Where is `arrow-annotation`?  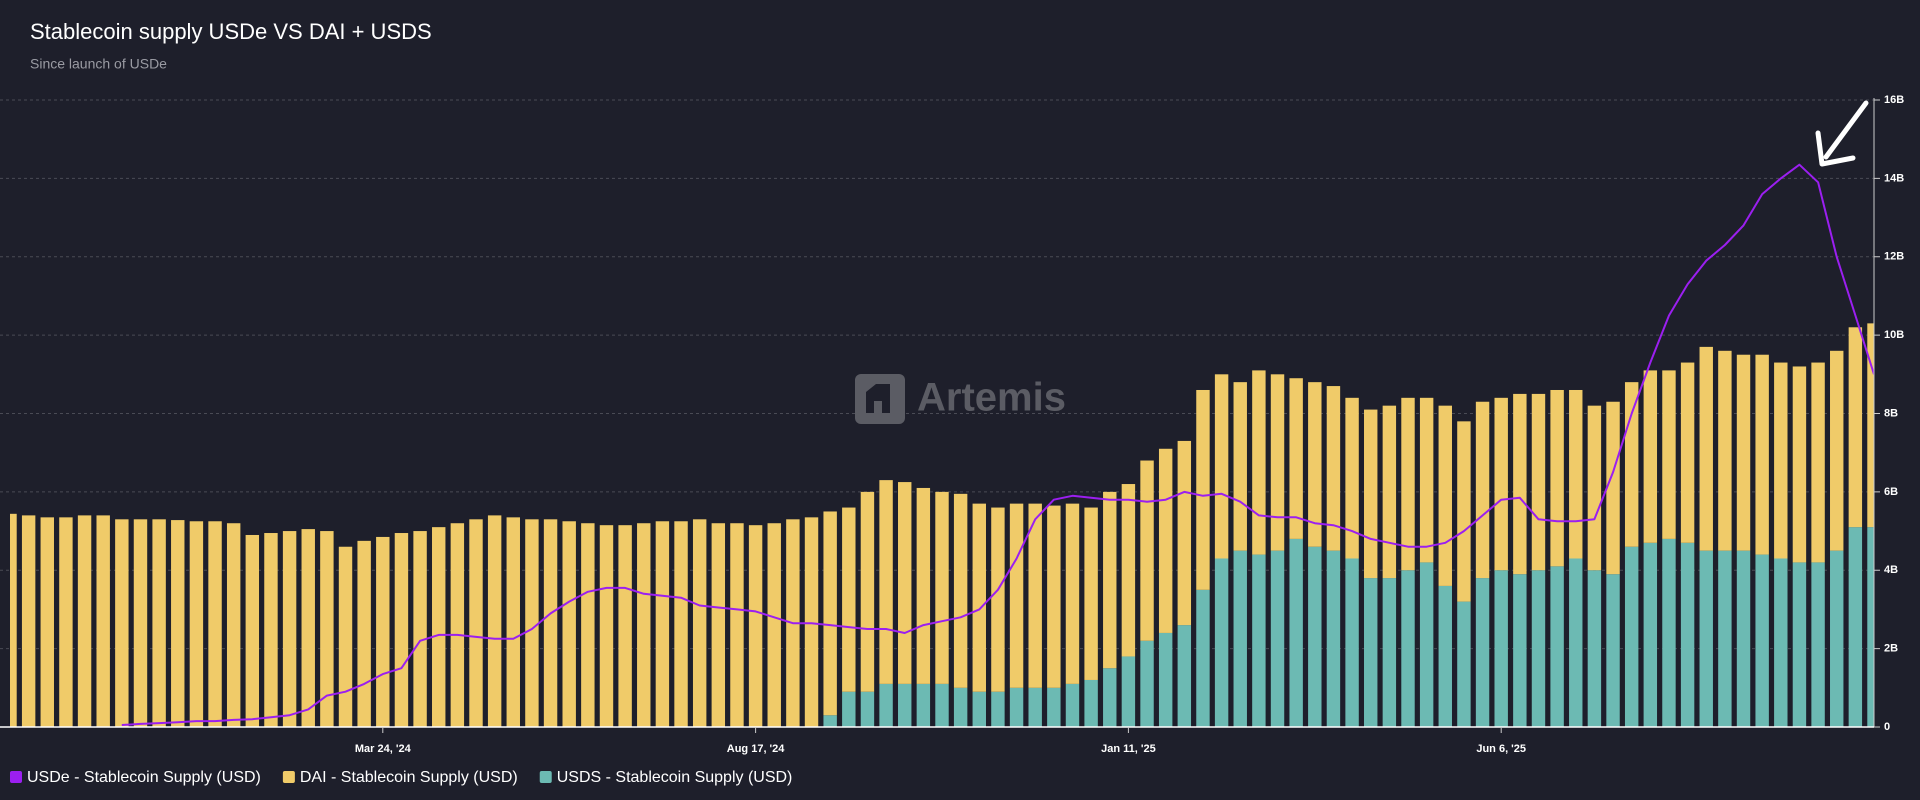
arrow-annotation is located at coordinates (1842, 133).